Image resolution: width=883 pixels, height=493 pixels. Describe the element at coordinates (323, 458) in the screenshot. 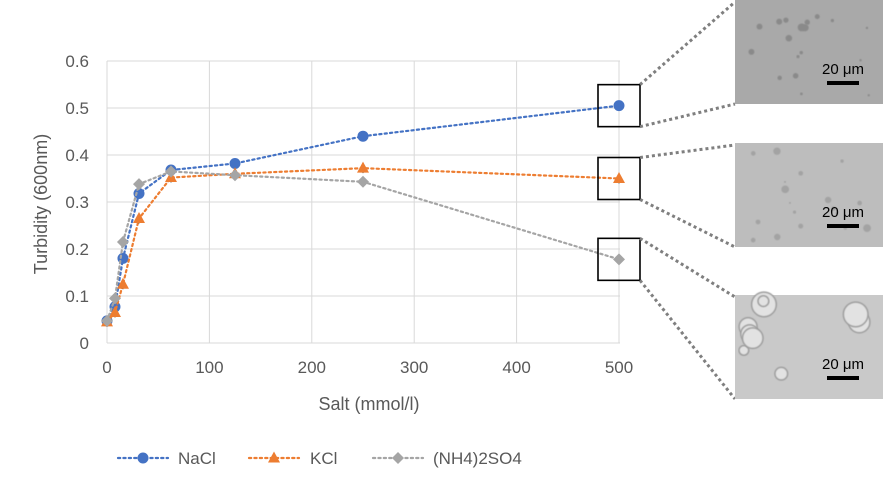

I see `legend-label: KCl` at that location.